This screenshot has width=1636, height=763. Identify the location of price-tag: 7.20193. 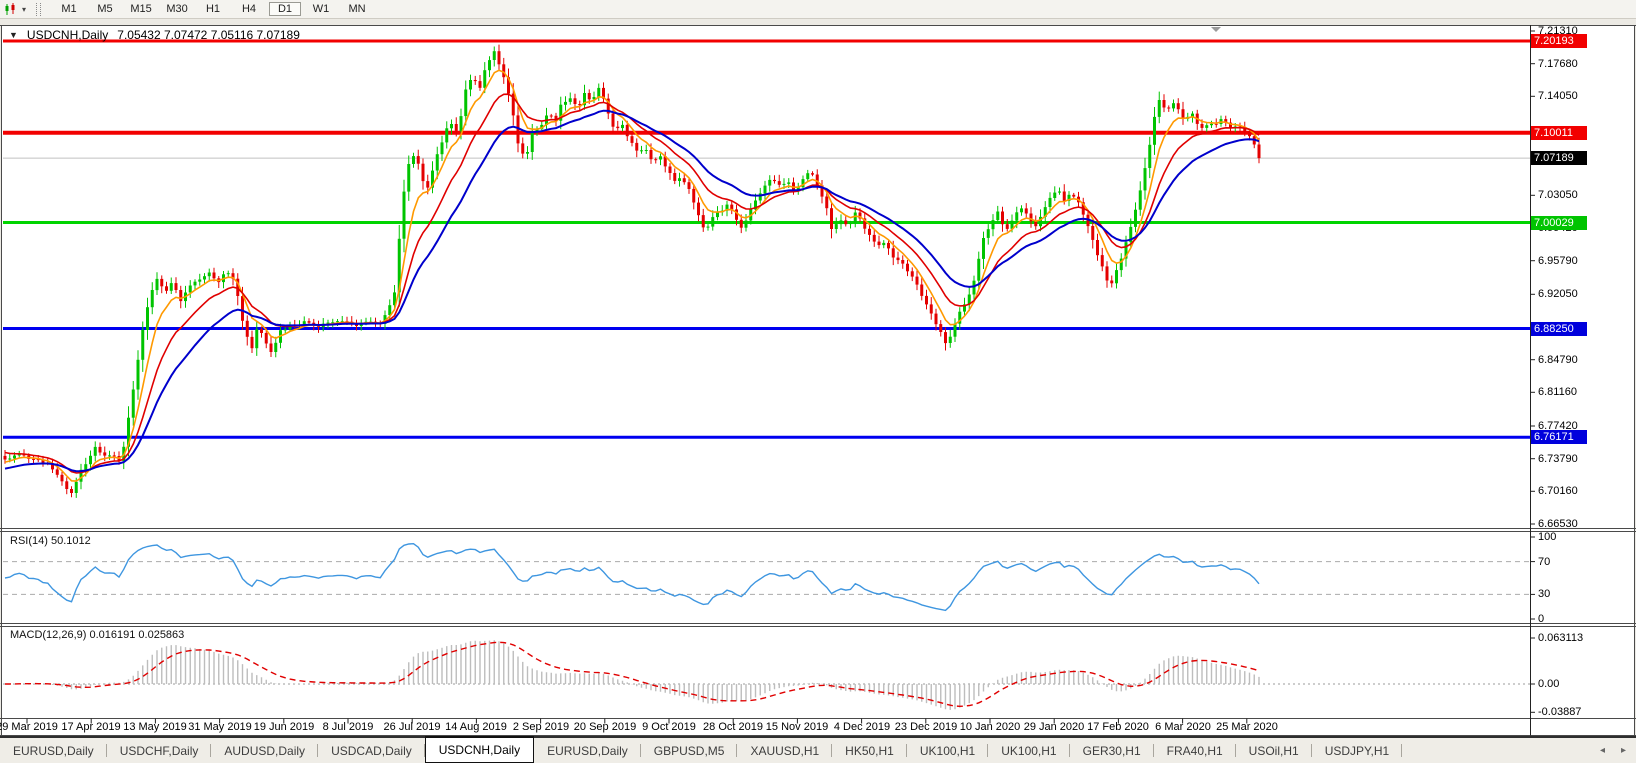
(1559, 41).